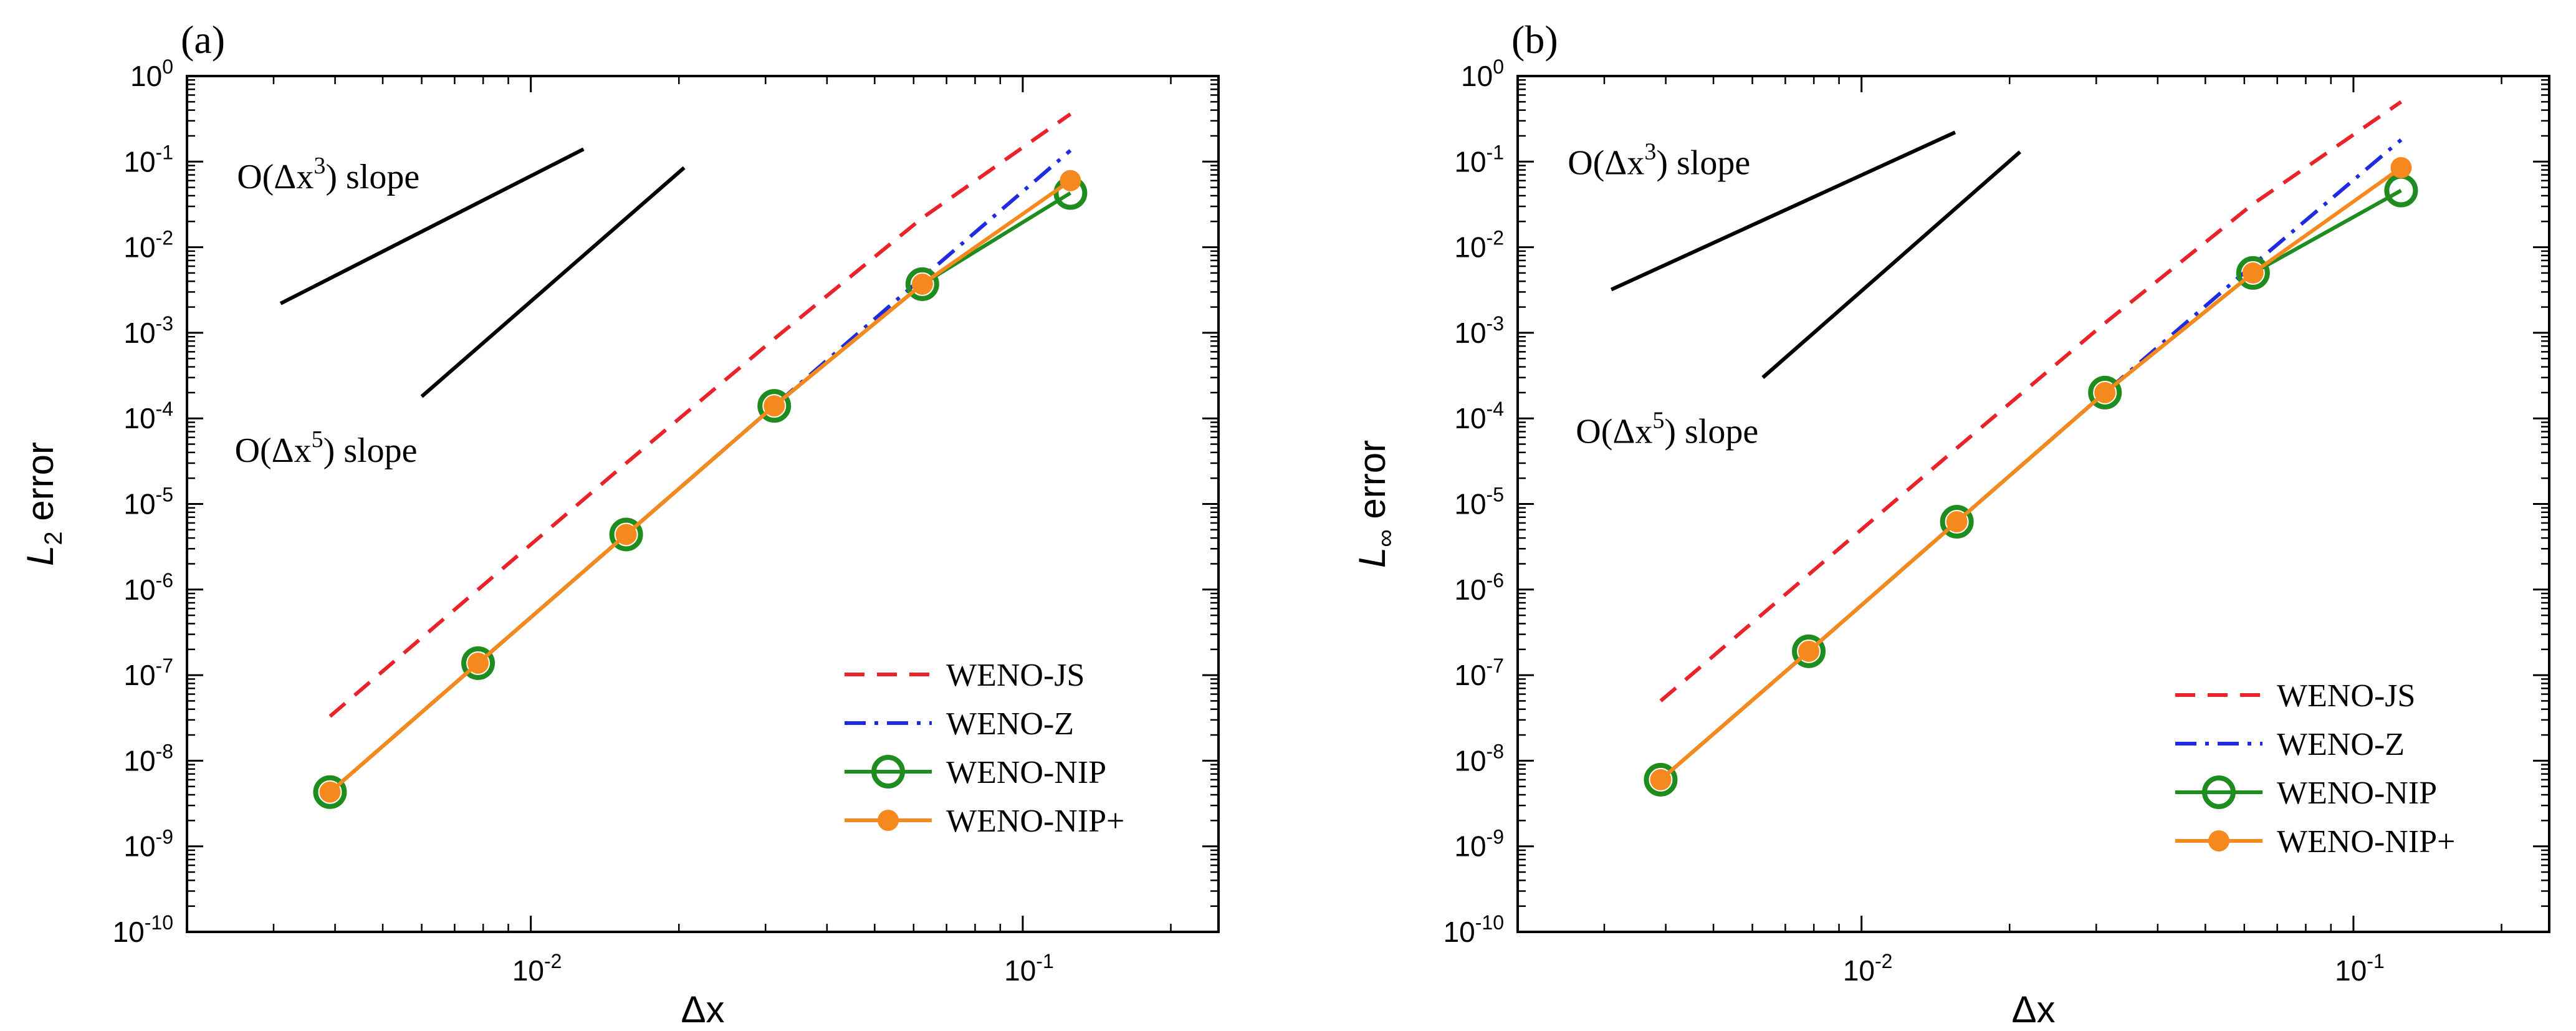  Describe the element at coordinates (203, 39) in the screenshot. I see `panel-label: (a)` at that location.